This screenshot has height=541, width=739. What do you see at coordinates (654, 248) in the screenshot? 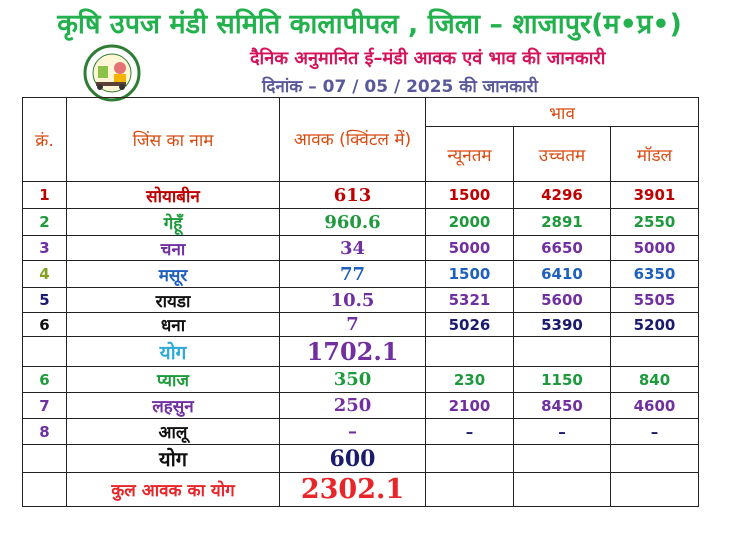
I see `cell-modal: 5000` at bounding box center [654, 248].